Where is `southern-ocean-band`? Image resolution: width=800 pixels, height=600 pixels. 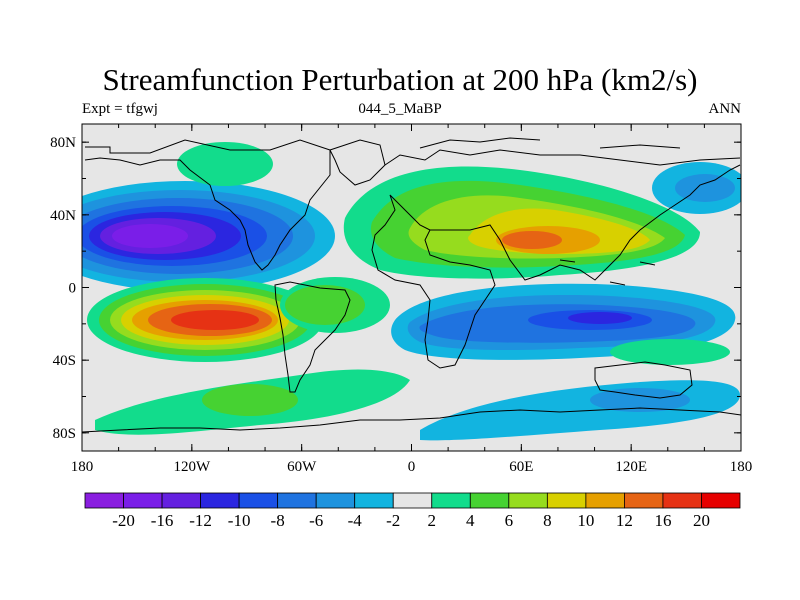 southern-ocean-band is located at coordinates (252, 402).